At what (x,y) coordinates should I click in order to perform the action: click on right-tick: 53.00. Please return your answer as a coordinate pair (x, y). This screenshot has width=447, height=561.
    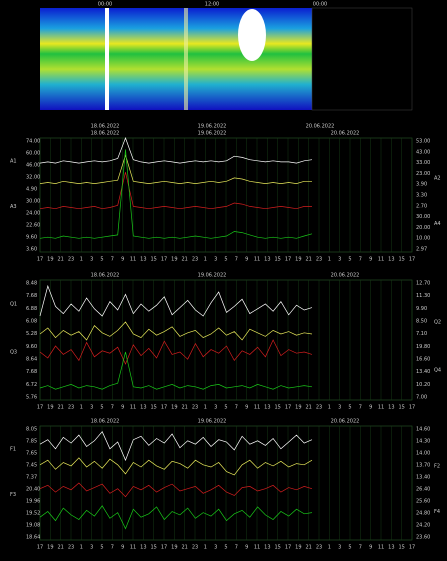
    Looking at the image, I should click on (423, 142).